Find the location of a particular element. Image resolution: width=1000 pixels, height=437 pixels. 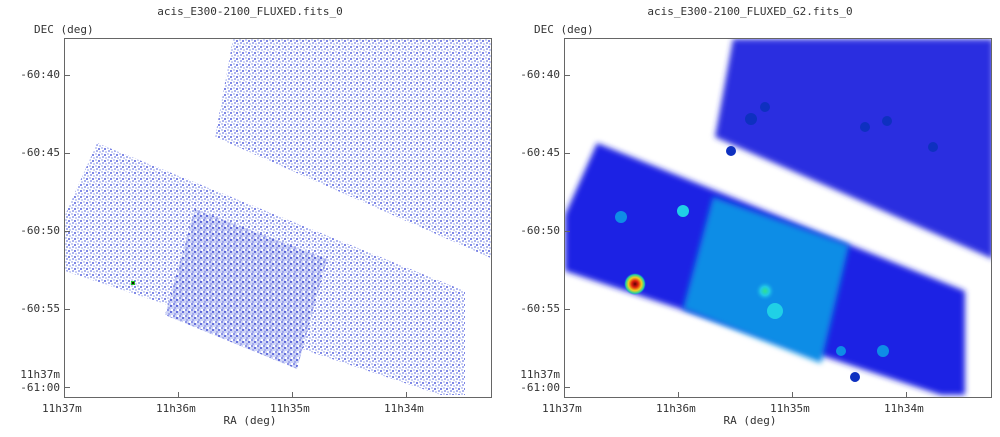

panel-title: acis_E300-2100_FLUXED_G2.fits_0 is located at coordinates (750, 11).